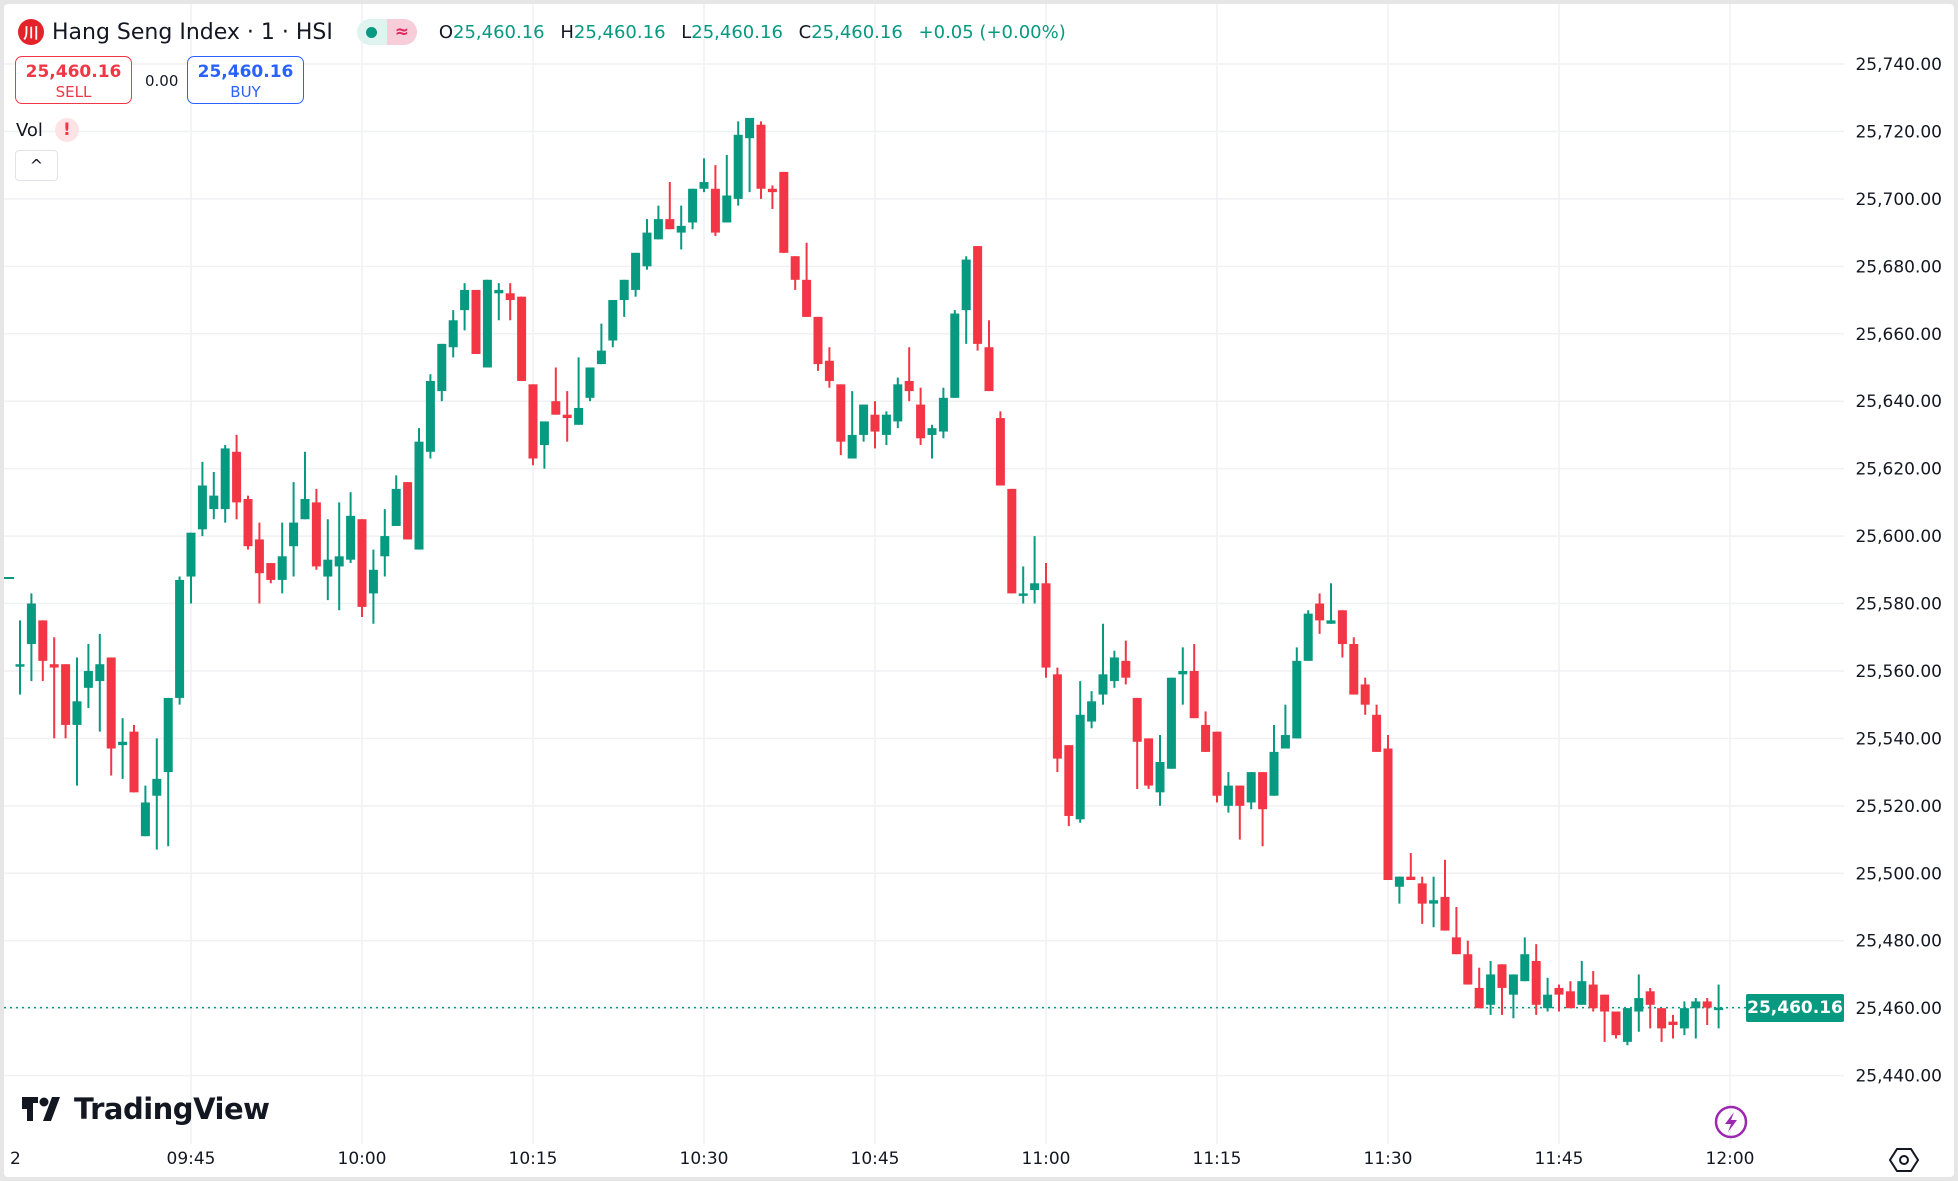 This screenshot has width=1958, height=1181. Describe the element at coordinates (1731, 1122) in the screenshot. I see `lightning-icon` at that location.